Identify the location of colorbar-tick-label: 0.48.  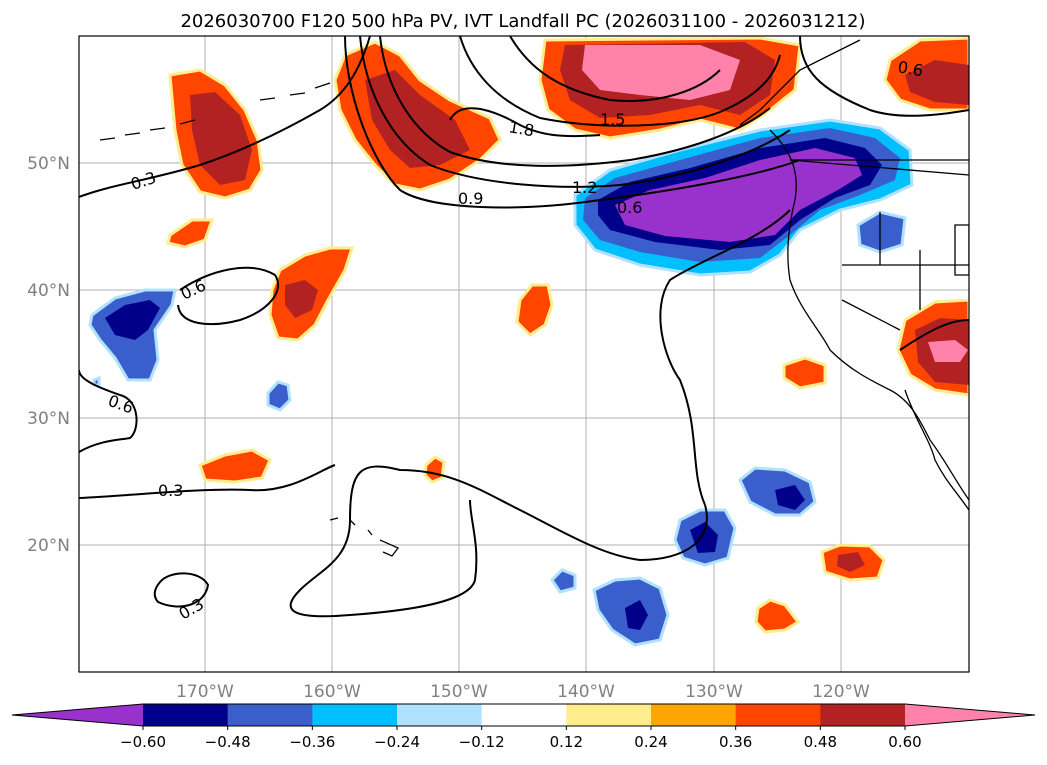
(820, 742).